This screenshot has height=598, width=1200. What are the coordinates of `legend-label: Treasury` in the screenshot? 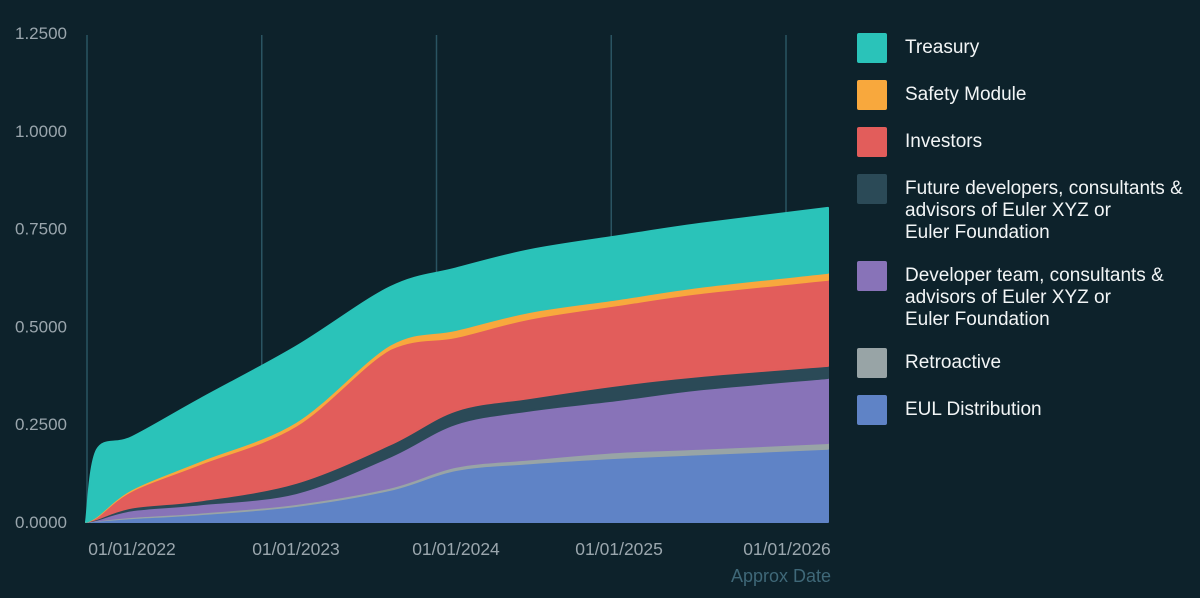 It's located at (942, 46).